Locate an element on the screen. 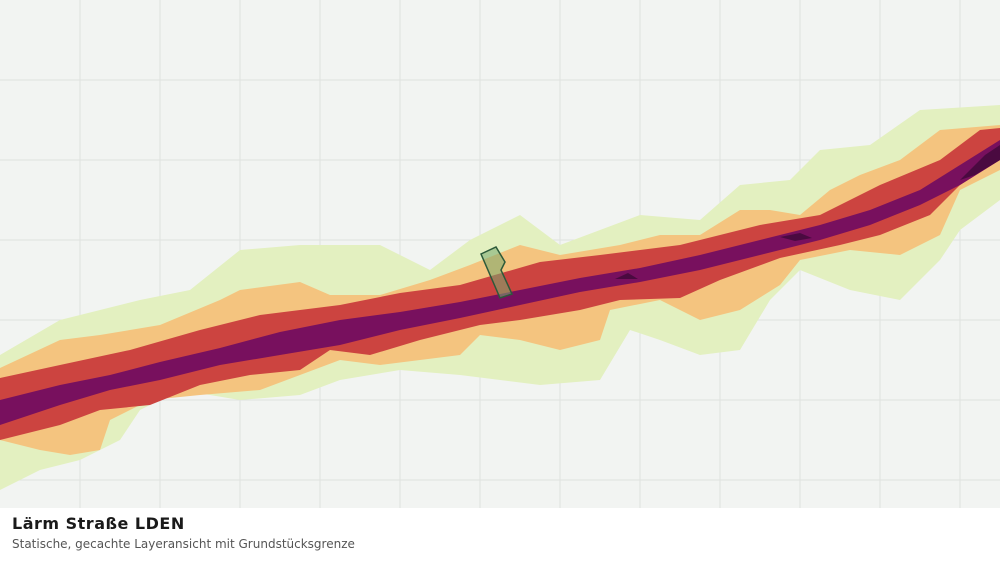  map-title: Lärm Straße LDEN is located at coordinates (98, 523).